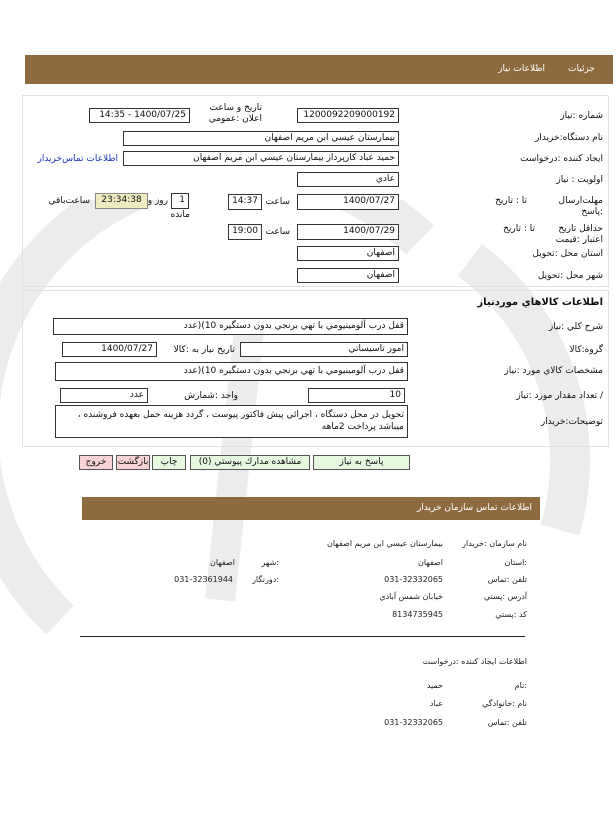  Describe the element at coordinates (348, 232) in the screenshot. I see `validity-date-field: 1400/07/29` at that location.